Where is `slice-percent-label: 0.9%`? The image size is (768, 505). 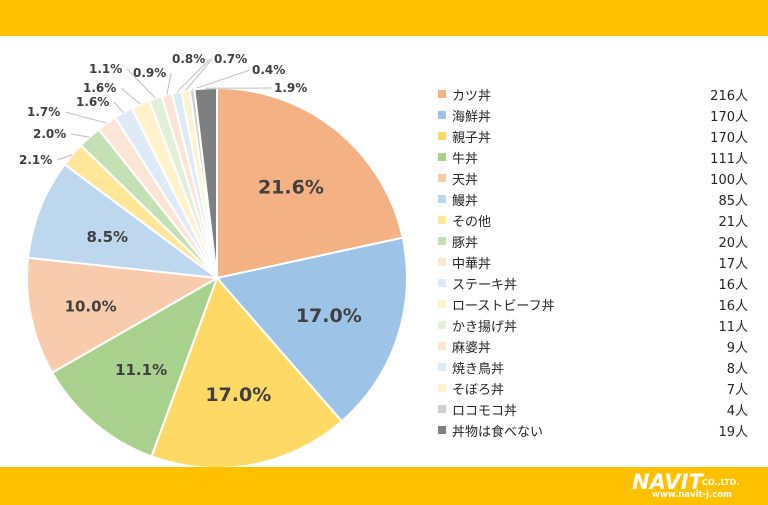
slice-percent-label: 0.9% is located at coordinates (149, 73).